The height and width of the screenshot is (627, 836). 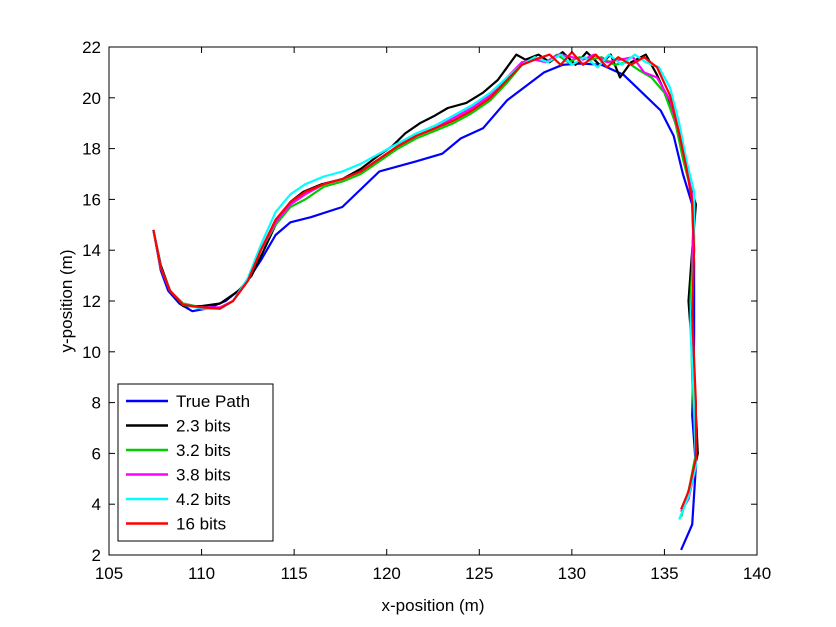 What do you see at coordinates (294, 573) in the screenshot?
I see `x-tick-label: 115` at bounding box center [294, 573].